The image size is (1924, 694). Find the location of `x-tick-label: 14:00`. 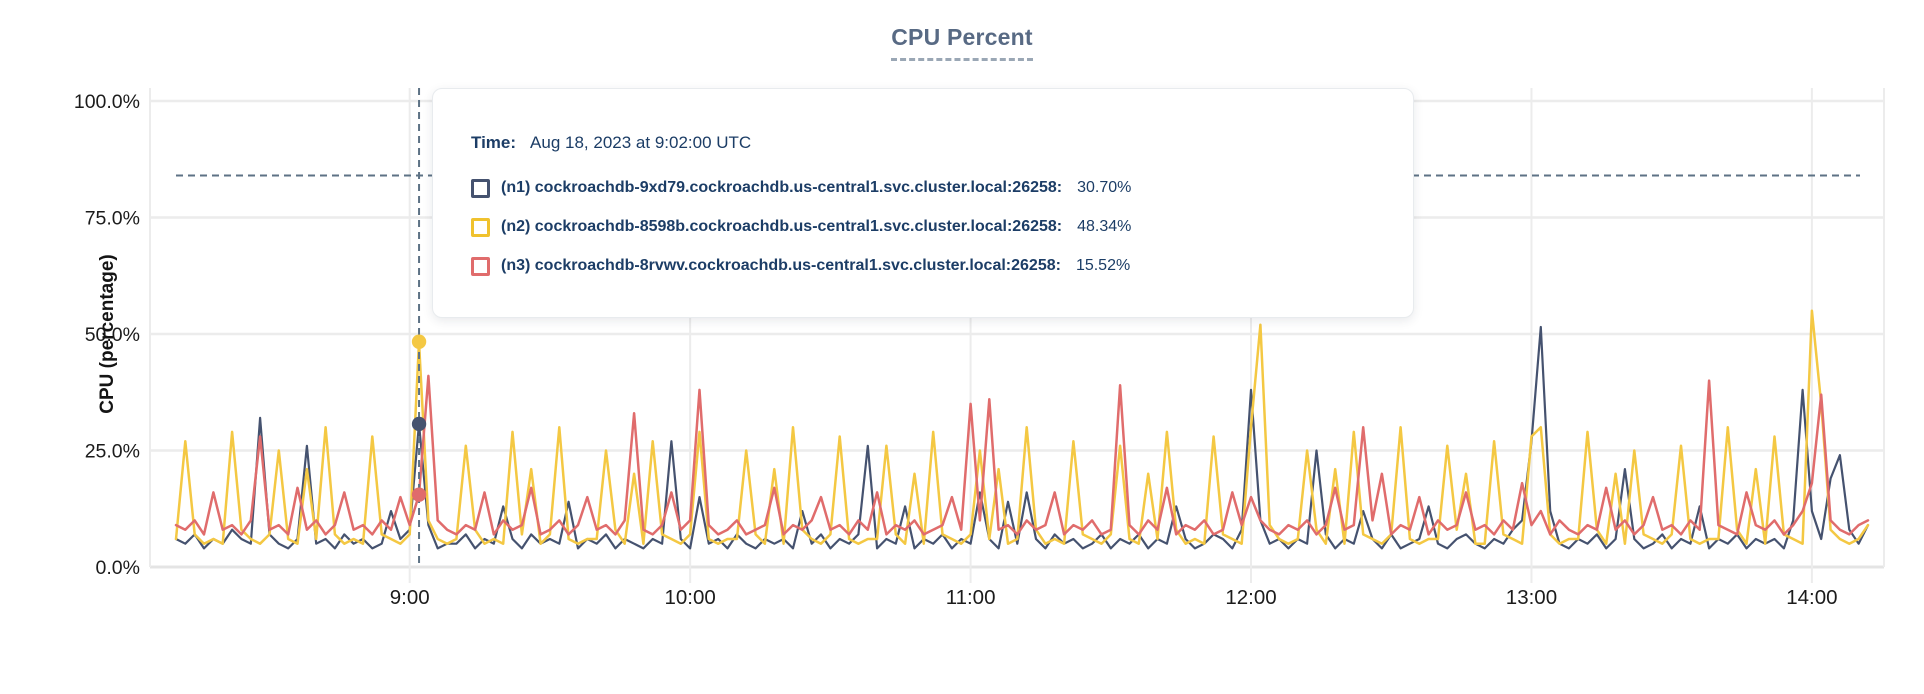

x-tick-label: 14:00 is located at coordinates (1811, 597).